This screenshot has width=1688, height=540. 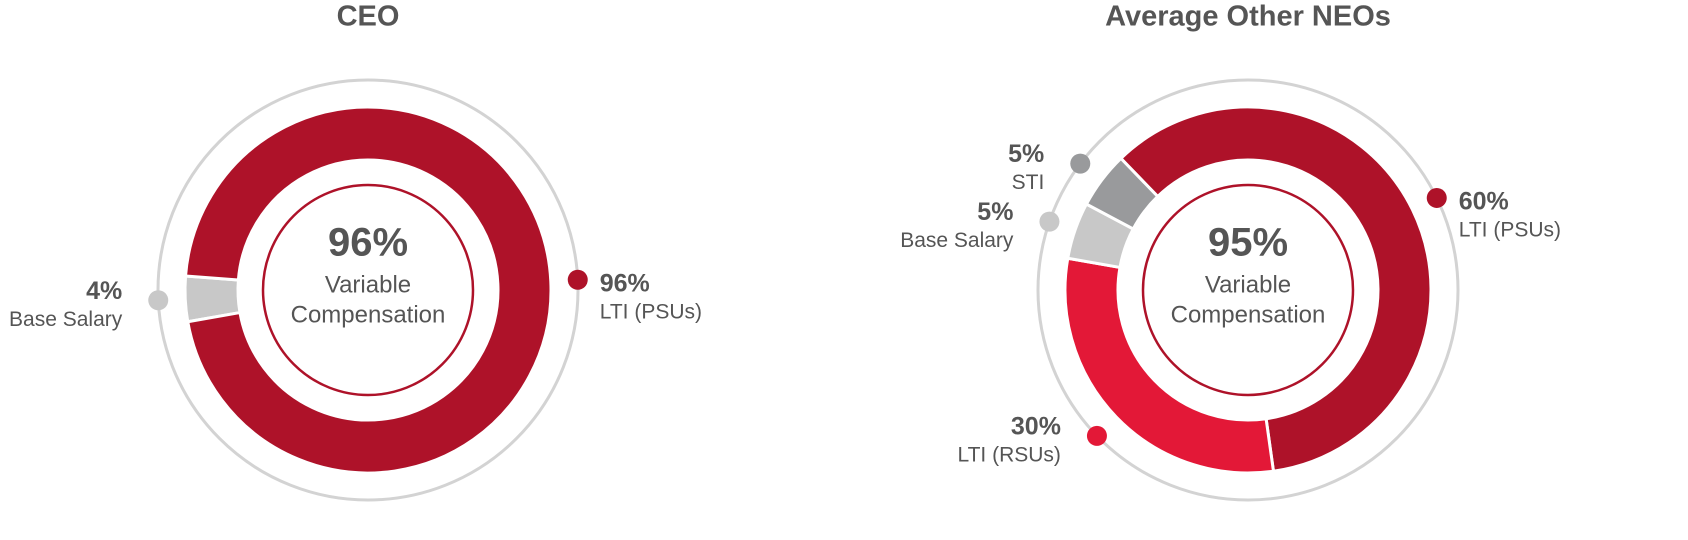 I want to click on value-label: 60%, so click(x=1484, y=202).